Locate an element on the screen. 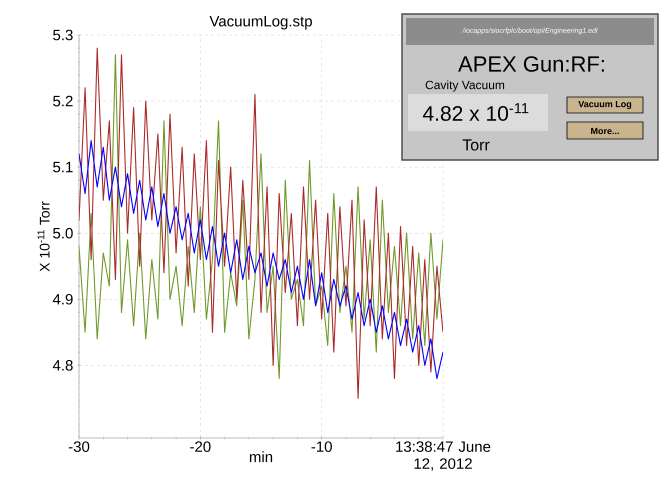  y-tick-label: 5.0 is located at coordinates (63, 233).